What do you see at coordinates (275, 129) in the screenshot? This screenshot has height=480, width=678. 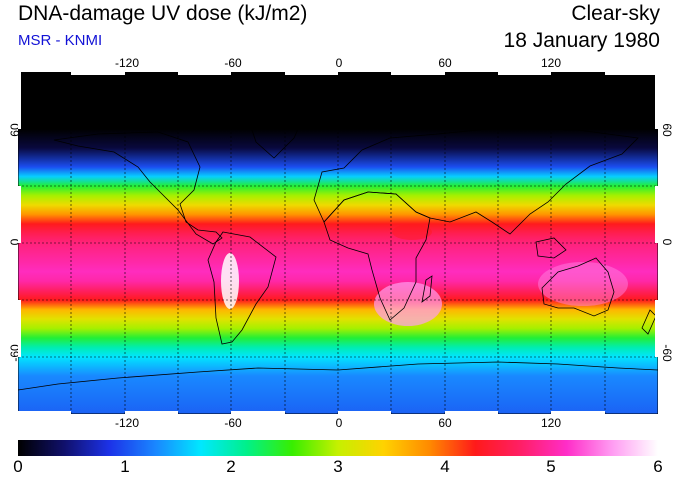 I see `greenland-coast` at bounding box center [275, 129].